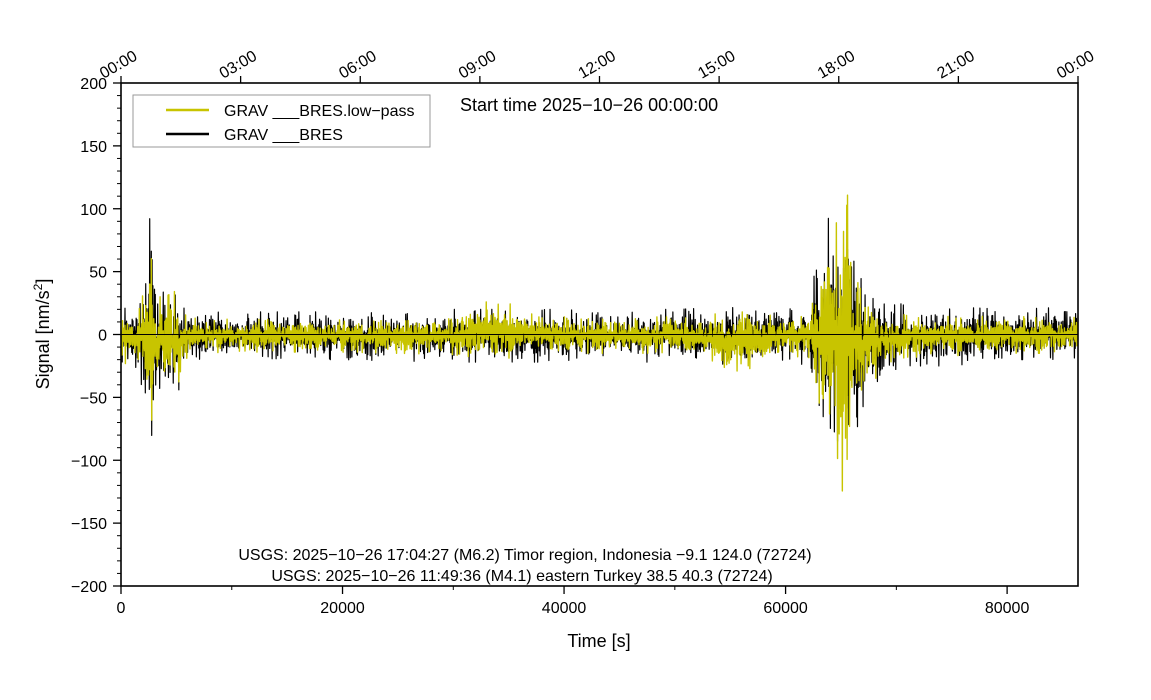 This screenshot has height=700, width=1151. I want to click on start-time-label: Start time 2025−10−26 00:00:00, so click(589, 105).